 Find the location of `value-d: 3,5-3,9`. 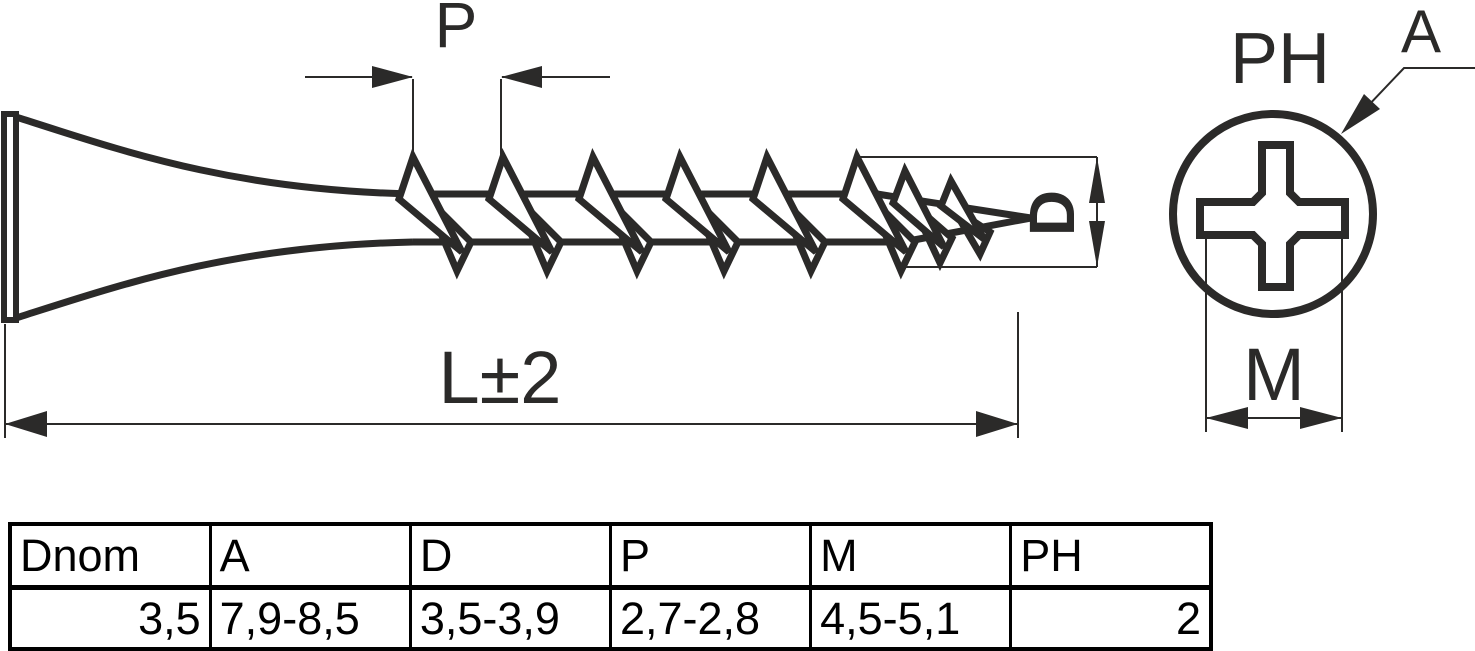

value-d: 3,5-3,9 is located at coordinates (510, 618).